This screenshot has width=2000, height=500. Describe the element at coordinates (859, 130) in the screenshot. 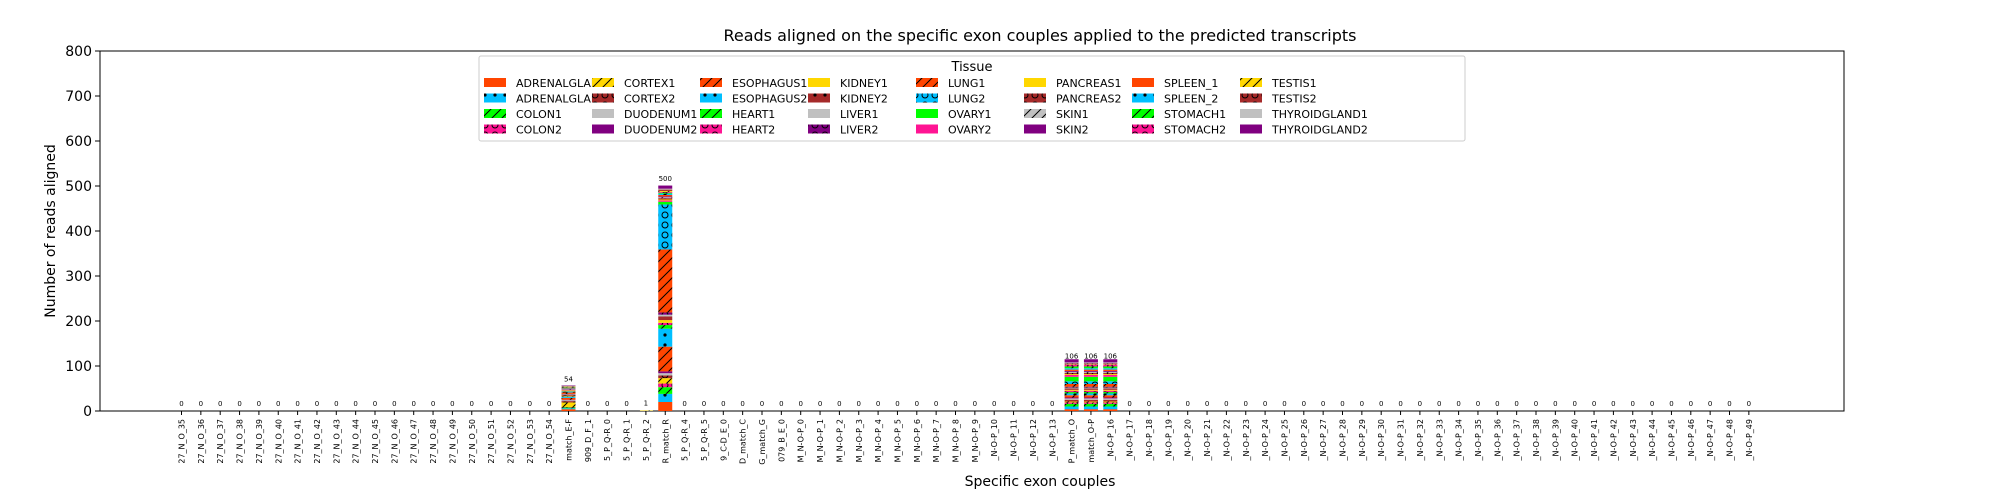

I see `legend-label: LIVER2` at that location.